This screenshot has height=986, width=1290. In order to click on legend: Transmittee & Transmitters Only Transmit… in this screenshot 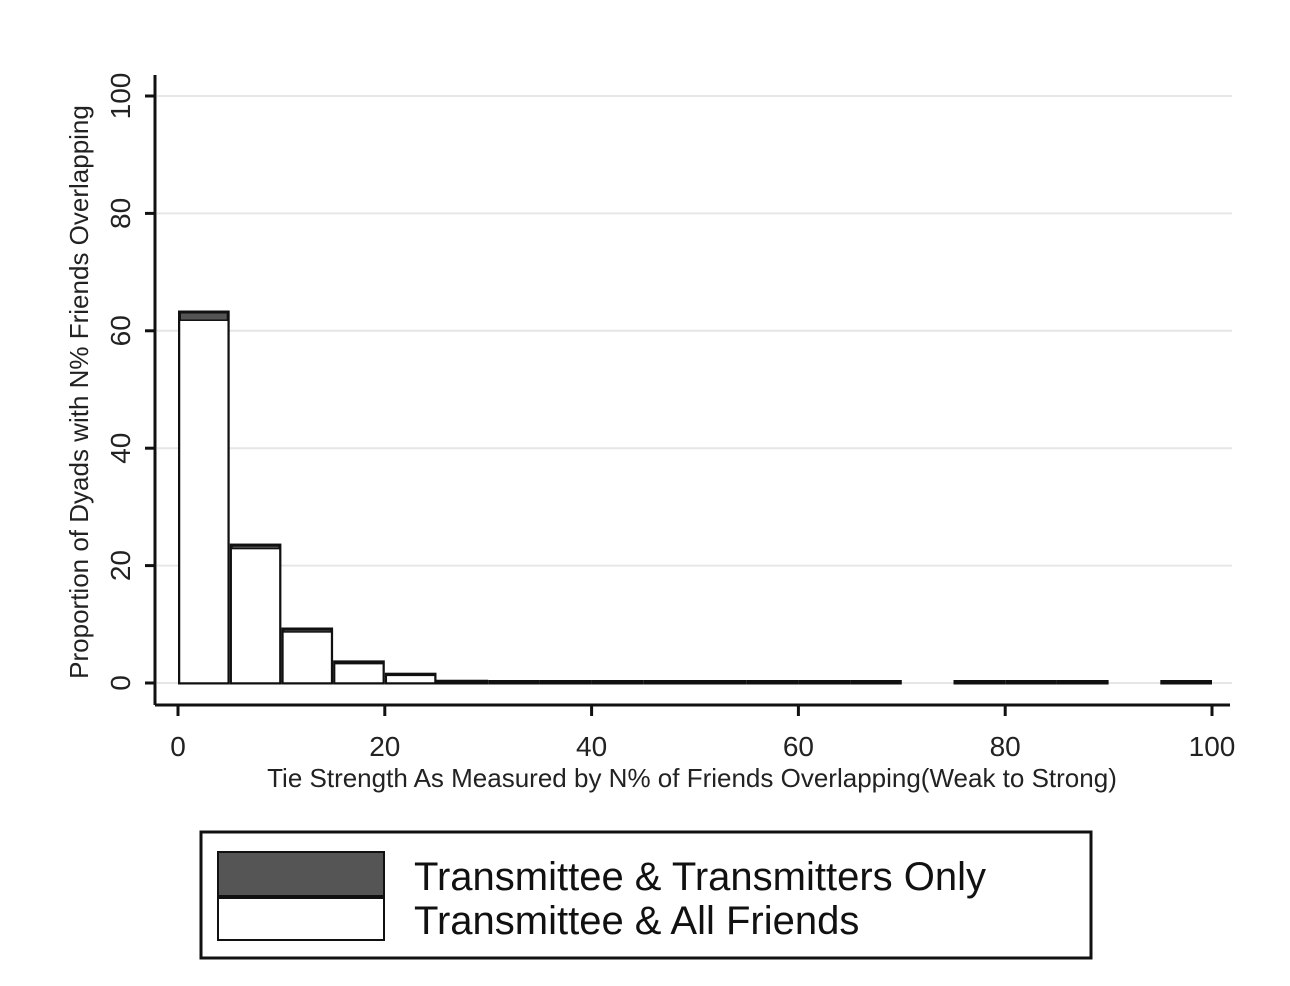, I will do `click(646, 895)`.